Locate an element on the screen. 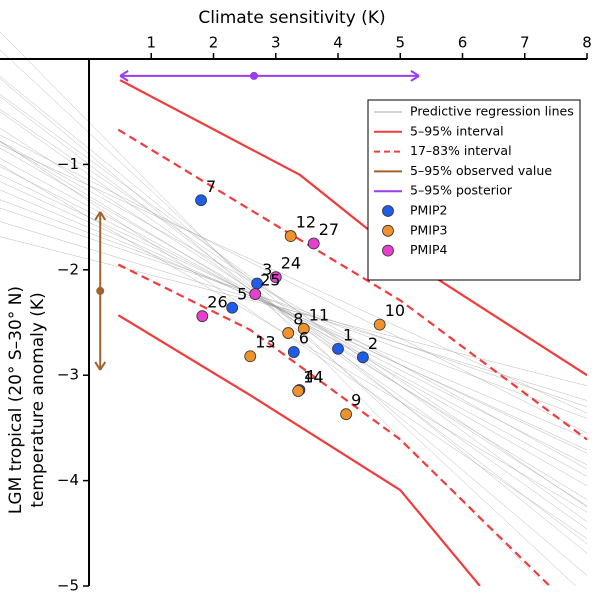 The width and height of the screenshot is (599, 600). observed-mid is located at coordinates (100, 290).